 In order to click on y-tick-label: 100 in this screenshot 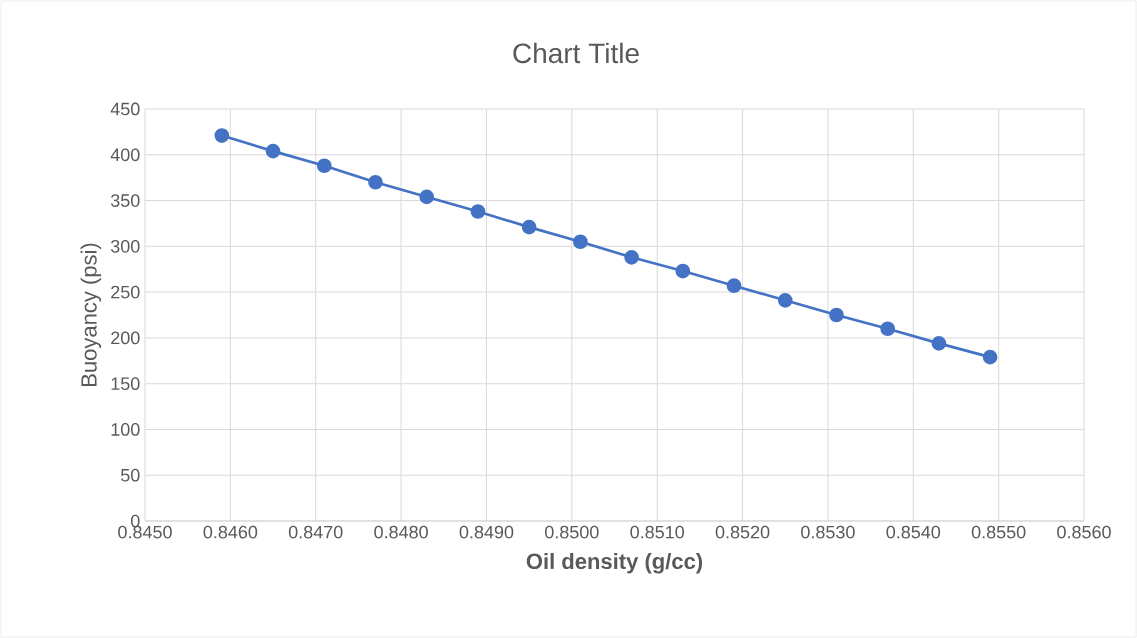, I will do `click(125, 429)`.